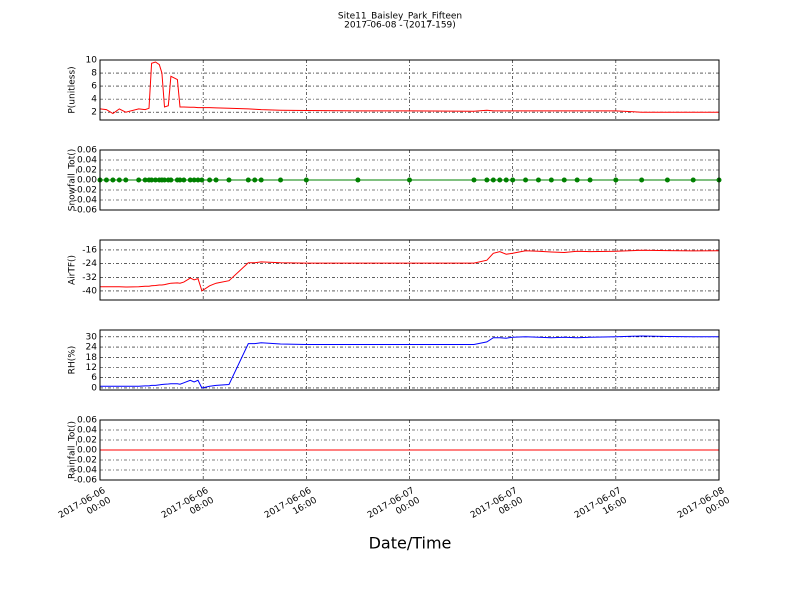 This screenshot has width=800, height=600. Describe the element at coordinates (94, 74) in the screenshot. I see `y-tick-label: 8` at that location.